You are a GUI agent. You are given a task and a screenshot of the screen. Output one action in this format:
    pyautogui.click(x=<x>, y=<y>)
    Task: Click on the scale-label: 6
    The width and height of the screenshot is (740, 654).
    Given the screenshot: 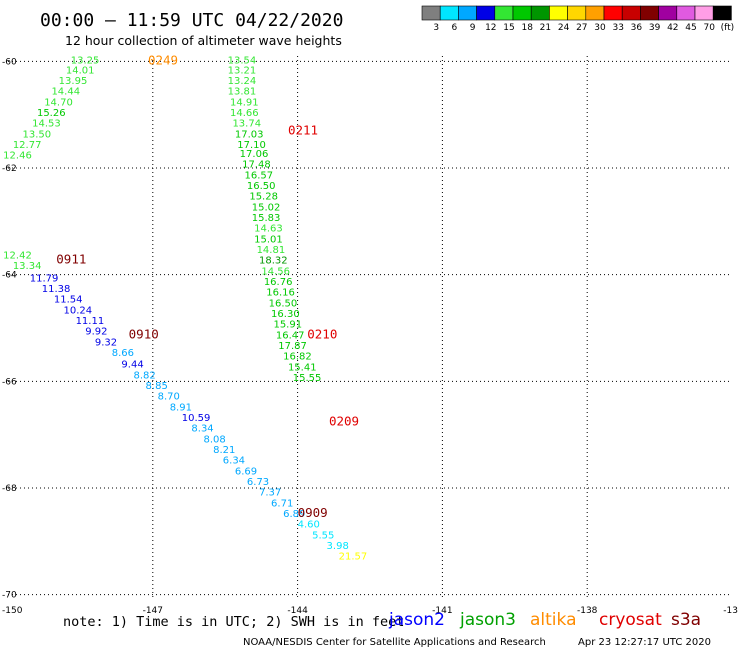 What is the action you would take?
    pyautogui.click(x=455, y=28)
    